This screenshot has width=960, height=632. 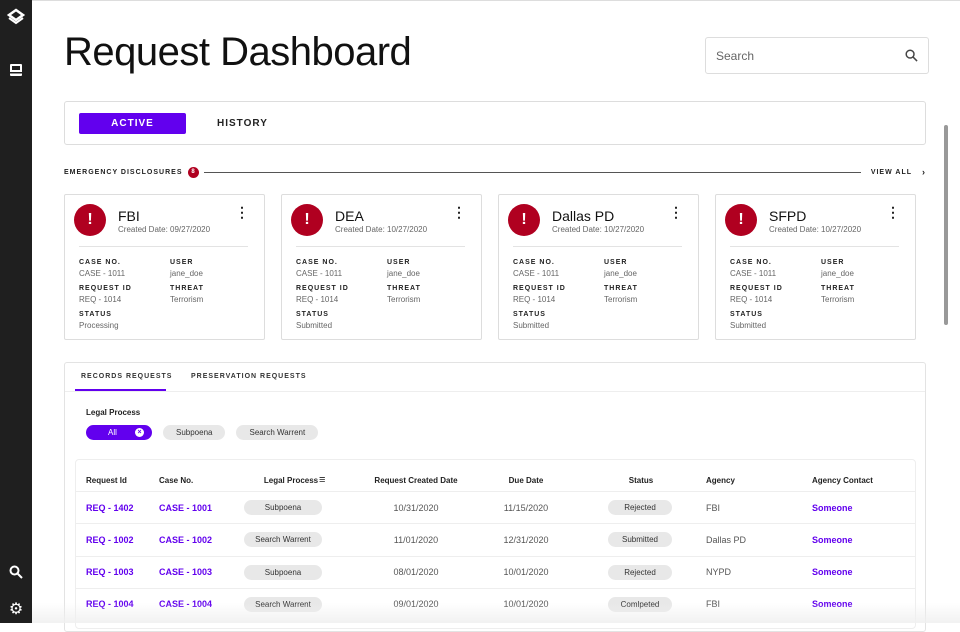 What do you see at coordinates (817, 55) in the screenshot?
I see `search-input: Search` at bounding box center [817, 55].